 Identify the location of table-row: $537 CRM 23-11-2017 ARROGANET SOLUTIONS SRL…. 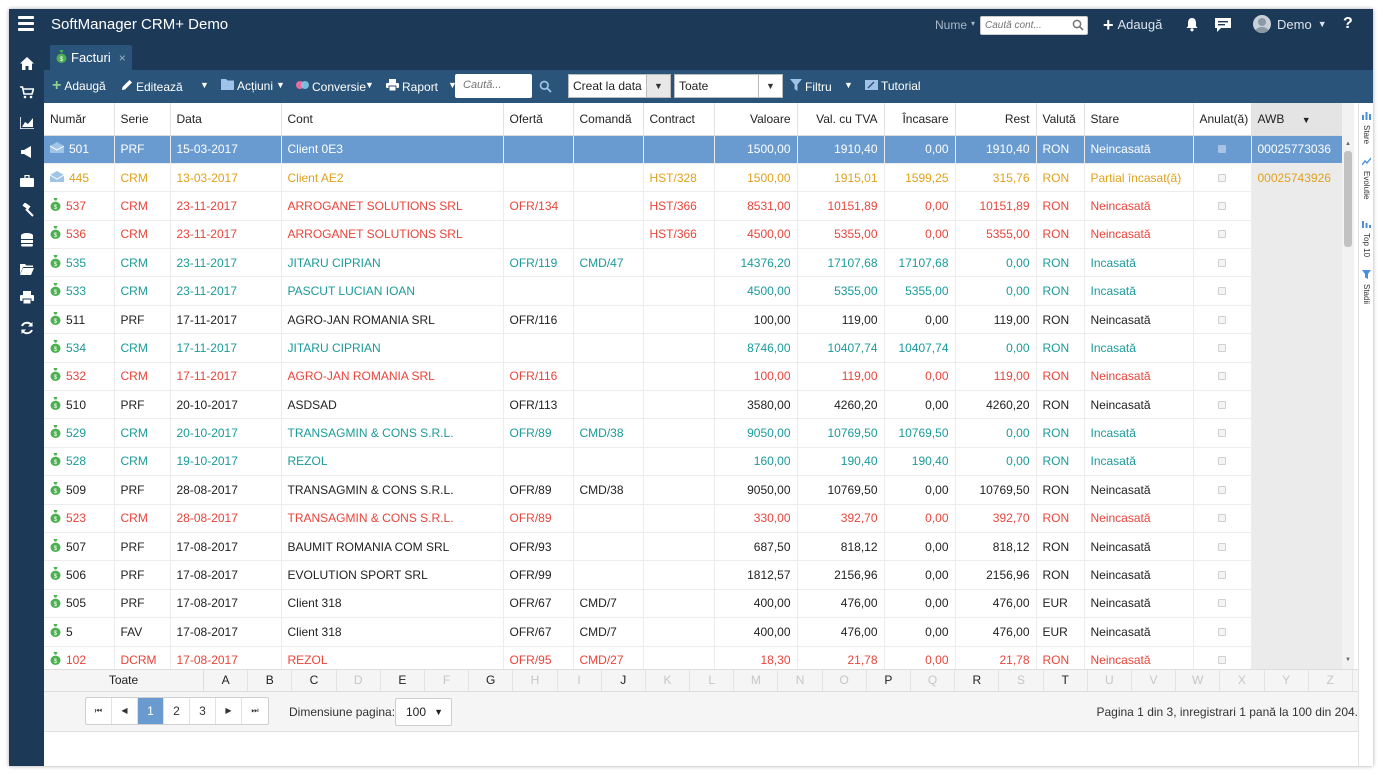
(693, 206).